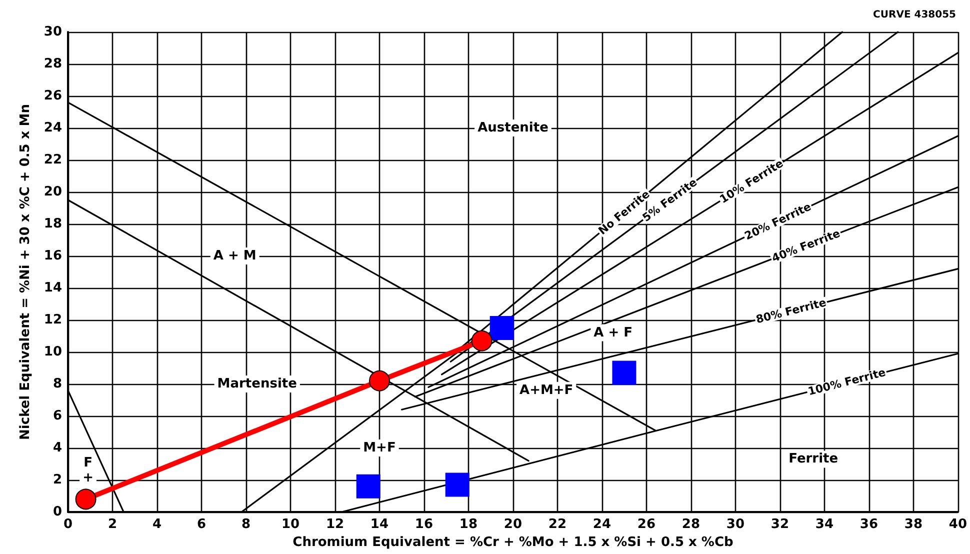 The width and height of the screenshot is (970, 554). What do you see at coordinates (379, 448) in the screenshot?
I see `annotation: M+F` at bounding box center [379, 448].